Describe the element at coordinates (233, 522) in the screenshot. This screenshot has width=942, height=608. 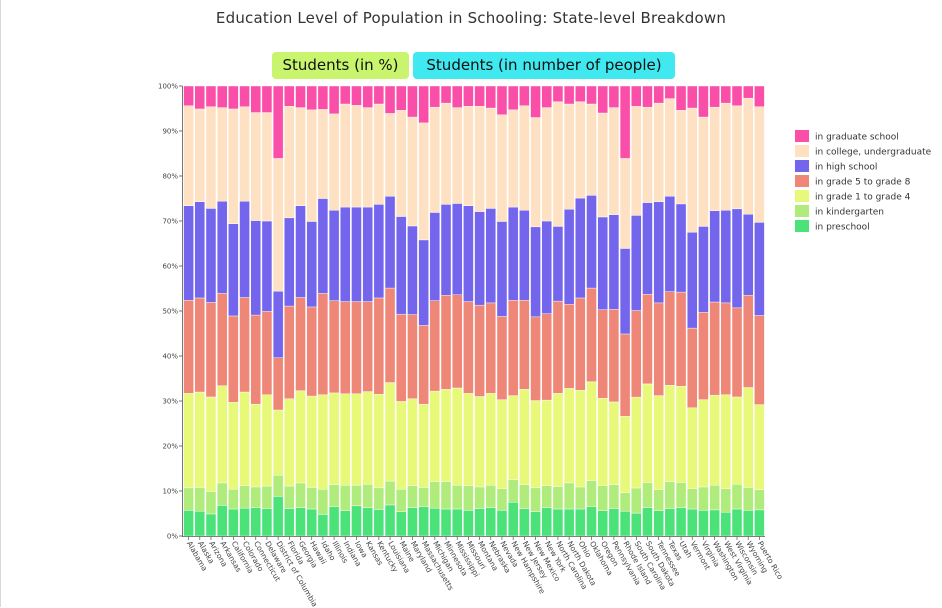
I see `bar-california-in-preschool` at that location.